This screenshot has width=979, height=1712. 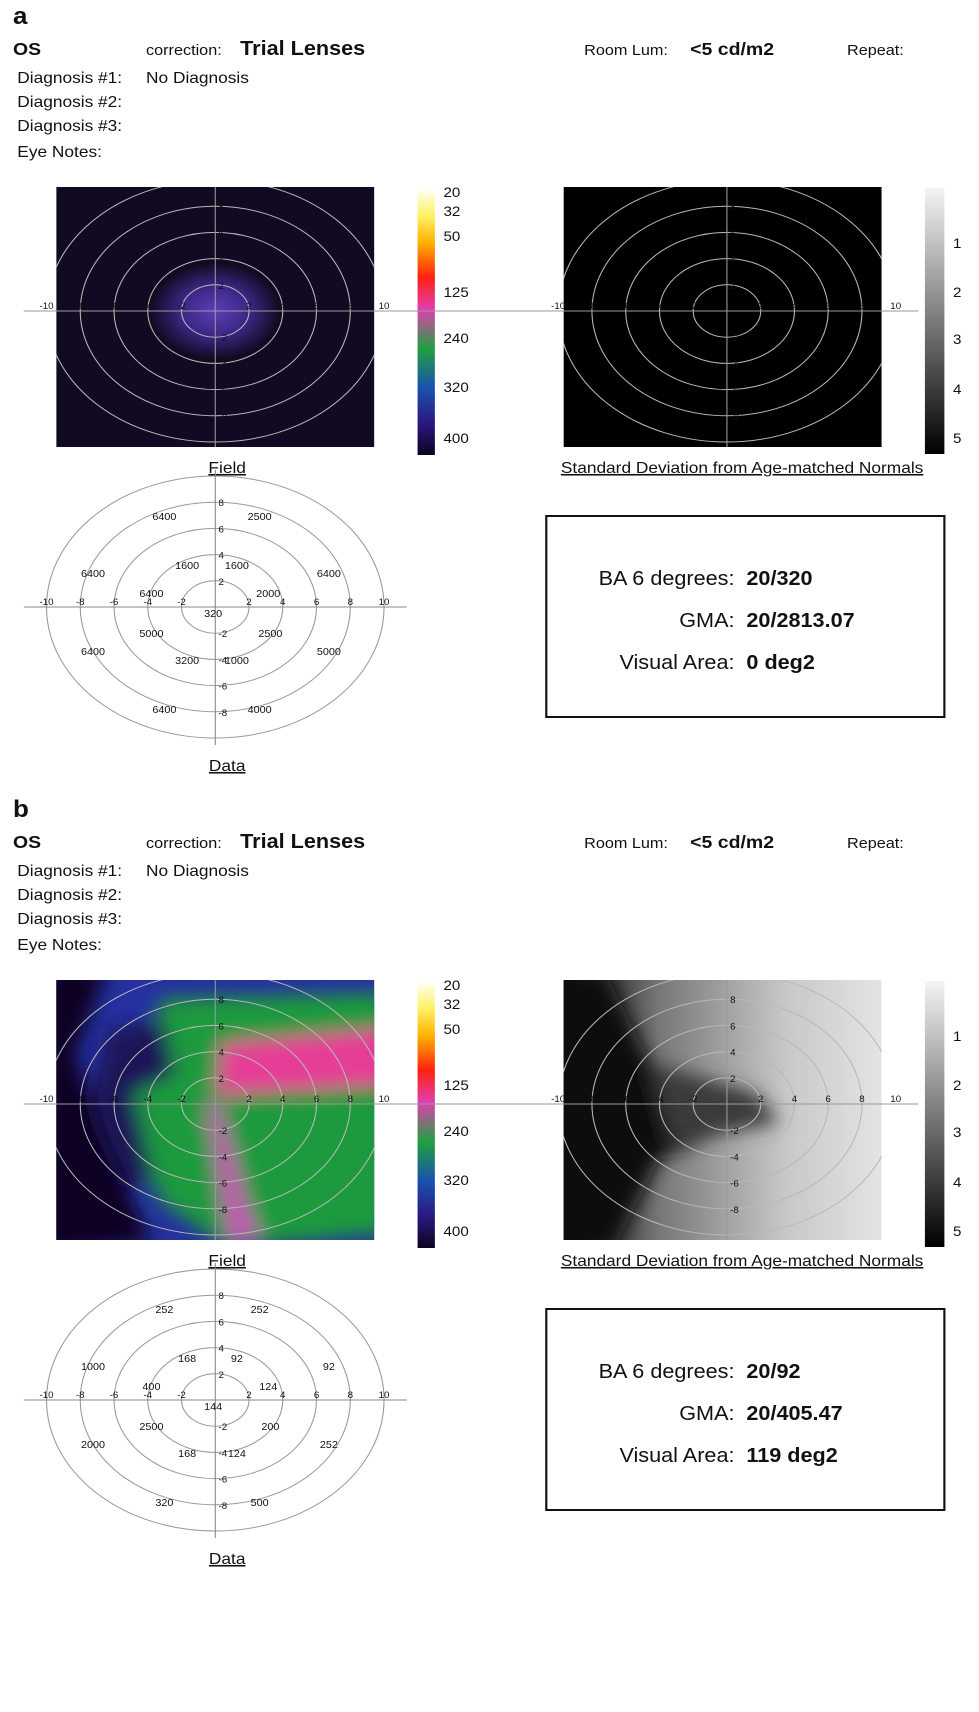 I want to click on sd-scale-label: 1, so click(x=957, y=243).